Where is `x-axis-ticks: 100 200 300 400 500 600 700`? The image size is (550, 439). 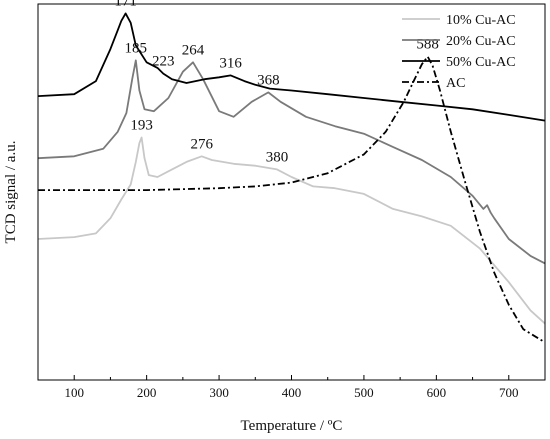
x-axis-ticks: 100 200 300 400 500 600 700 is located at coordinates (291, 387).